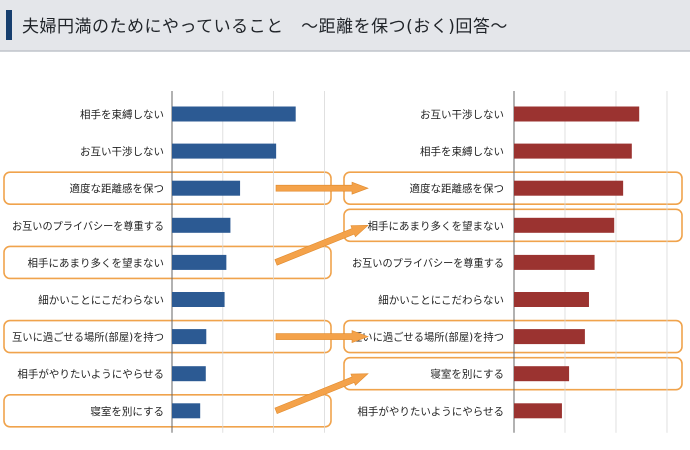 Image resolution: width=690 pixels, height=450 pixels. I want to click on wife-category-label: 相手がやりたいようにやらせる, so click(430, 411).